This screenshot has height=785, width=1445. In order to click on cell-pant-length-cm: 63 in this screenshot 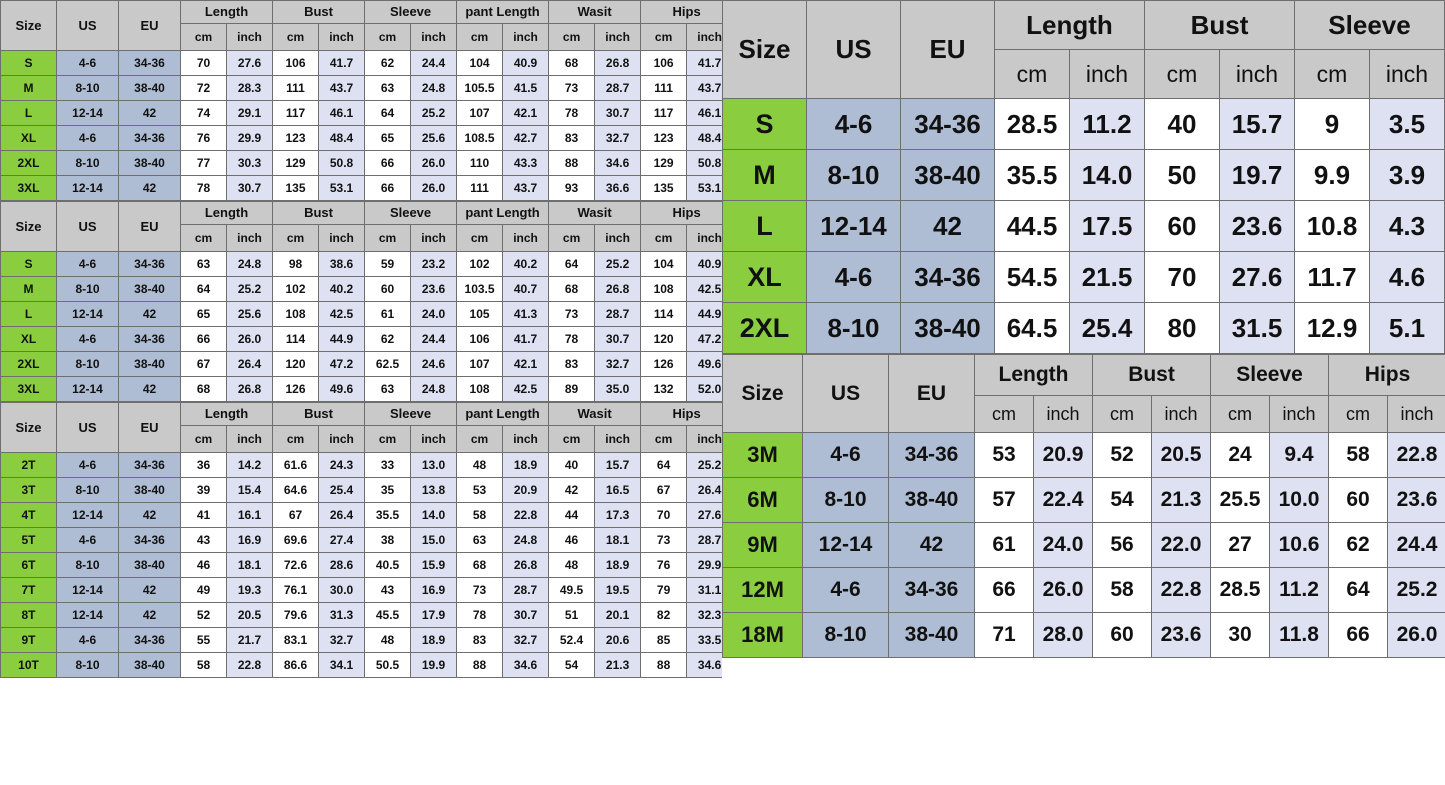, I will do `click(480, 540)`.